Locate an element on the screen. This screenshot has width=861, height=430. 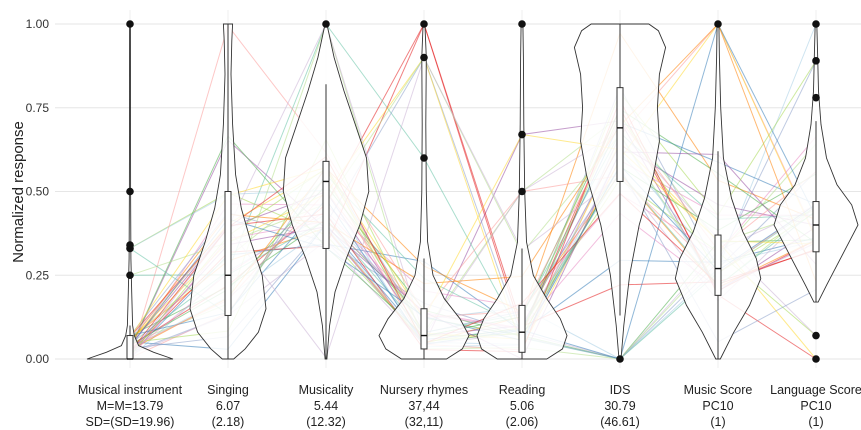
x-label-6-3: (1) is located at coordinates (717, 422).